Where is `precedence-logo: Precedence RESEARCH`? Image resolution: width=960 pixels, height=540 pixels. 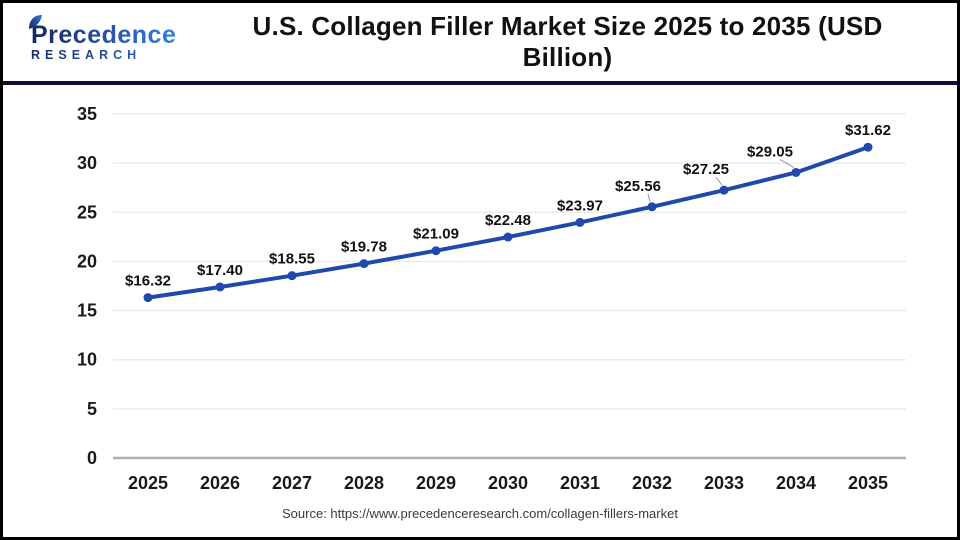
precedence-logo: Precedence RESEARCH is located at coordinates (122, 38).